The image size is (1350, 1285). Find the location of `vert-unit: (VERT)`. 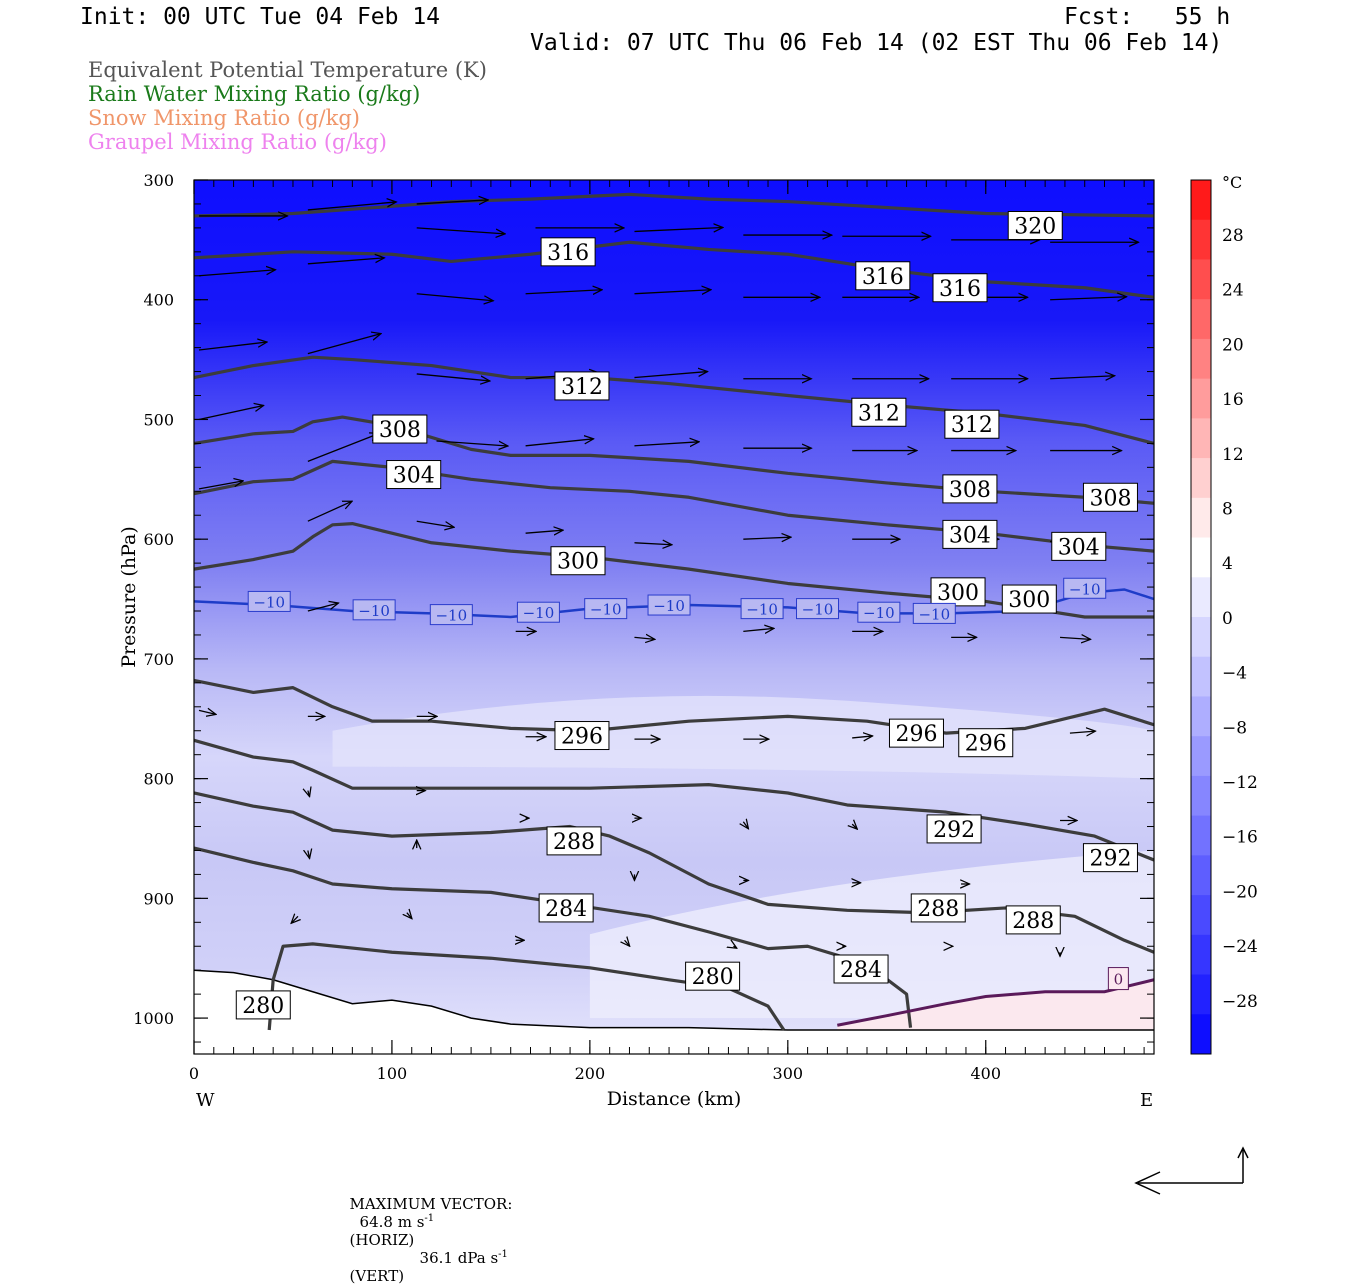

vert-unit: (VERT) is located at coordinates (377, 1276).